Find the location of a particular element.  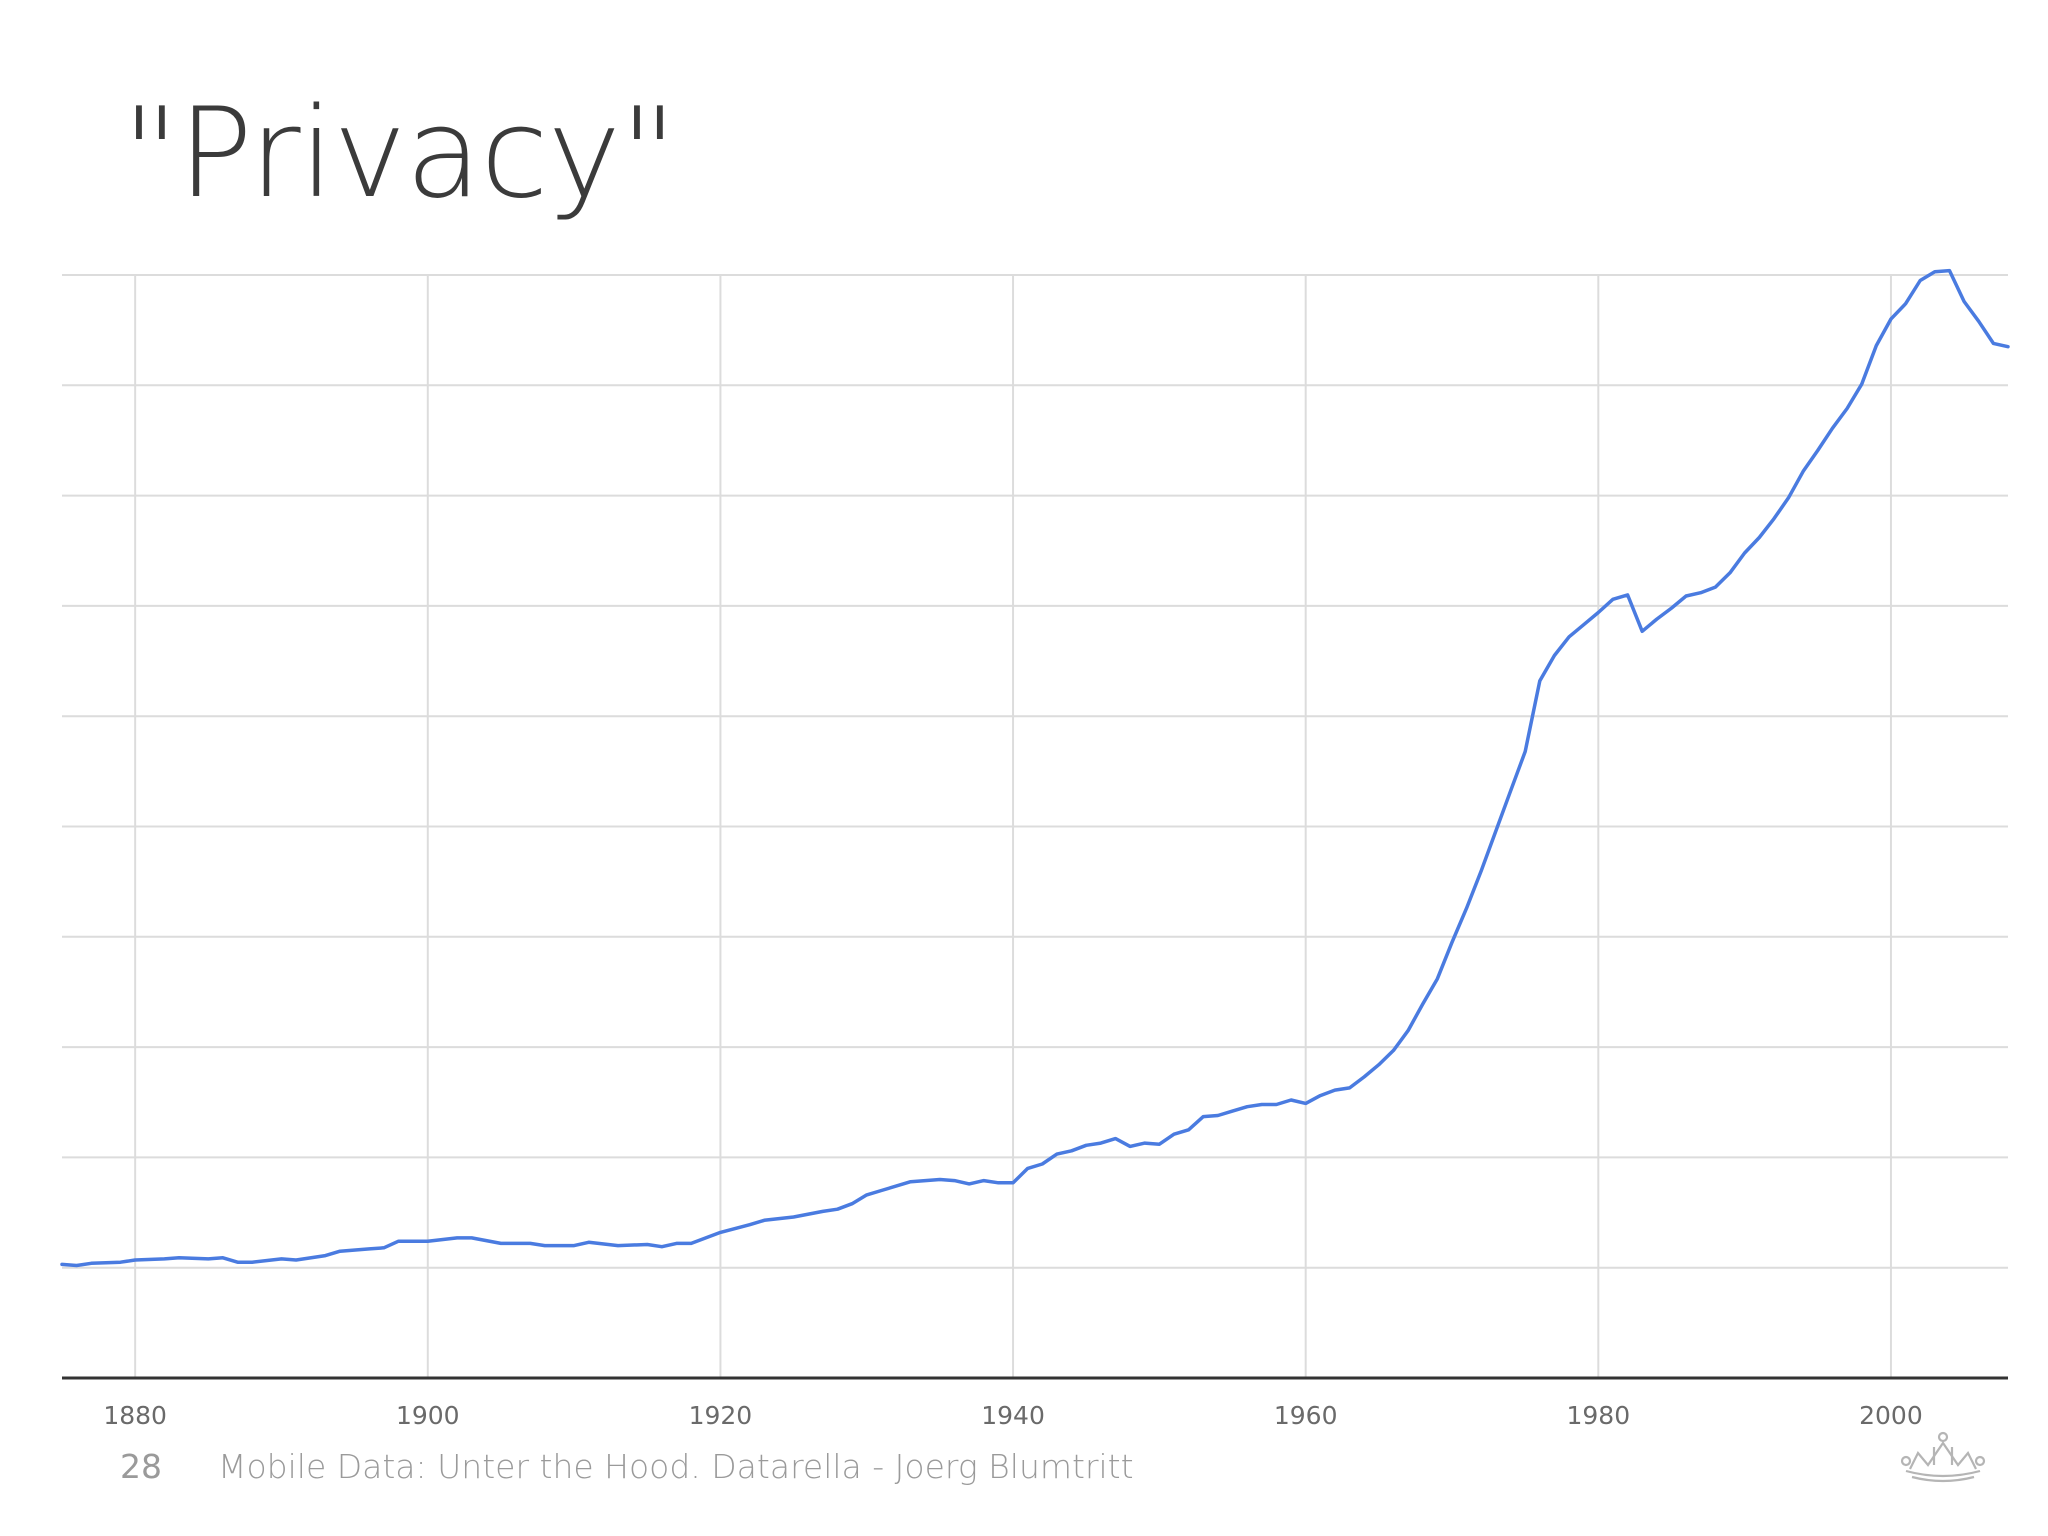

x-tick-label: 1920 is located at coordinates (721, 1415).